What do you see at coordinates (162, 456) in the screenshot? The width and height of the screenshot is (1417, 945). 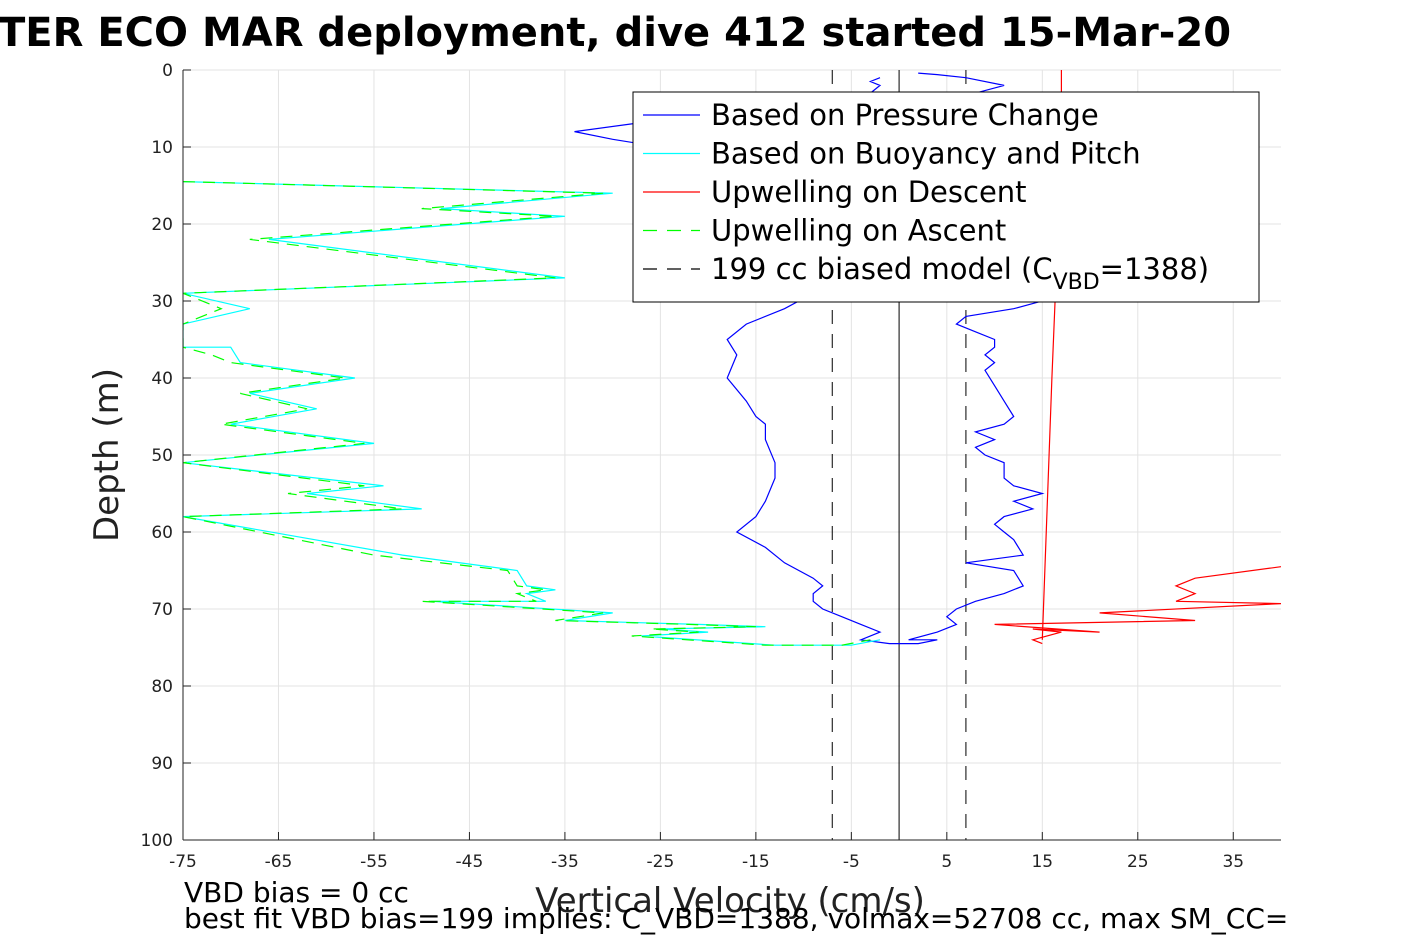 I see `y-tick-label: 50` at bounding box center [162, 456].